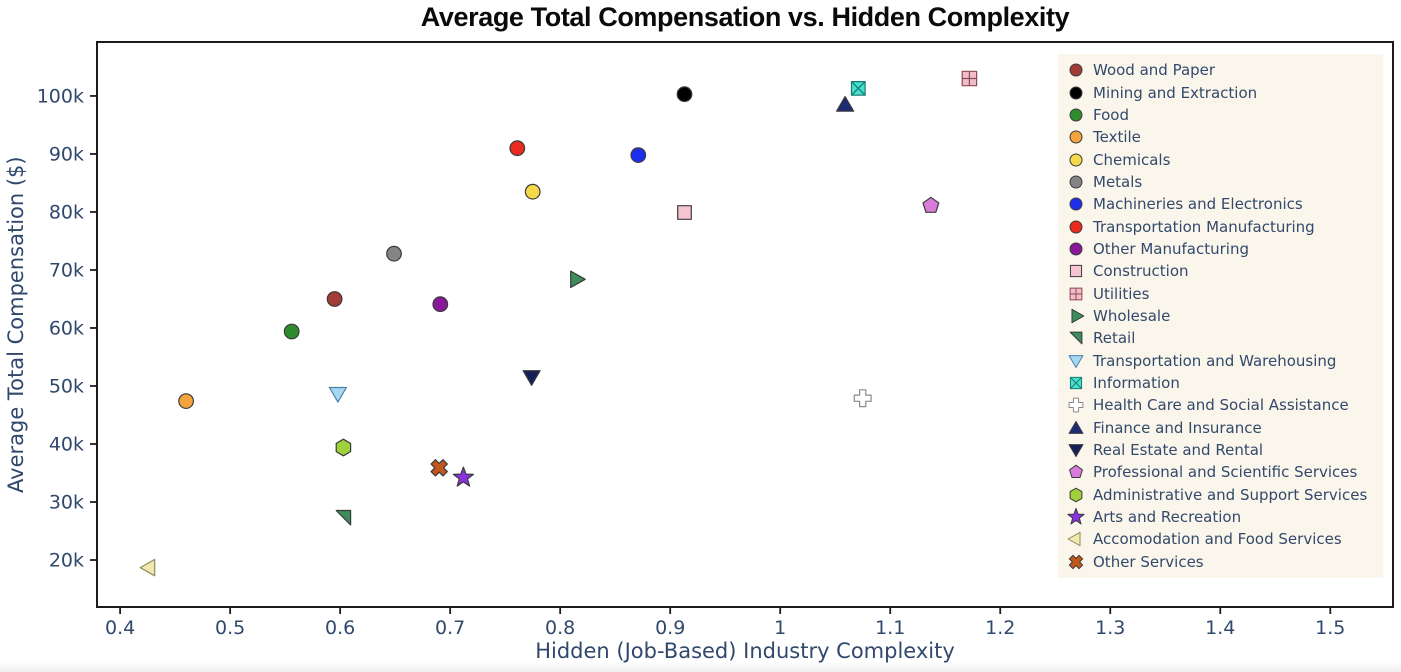  Describe the element at coordinates (66, 444) in the screenshot. I see `y-tick-label: 40k` at that location.